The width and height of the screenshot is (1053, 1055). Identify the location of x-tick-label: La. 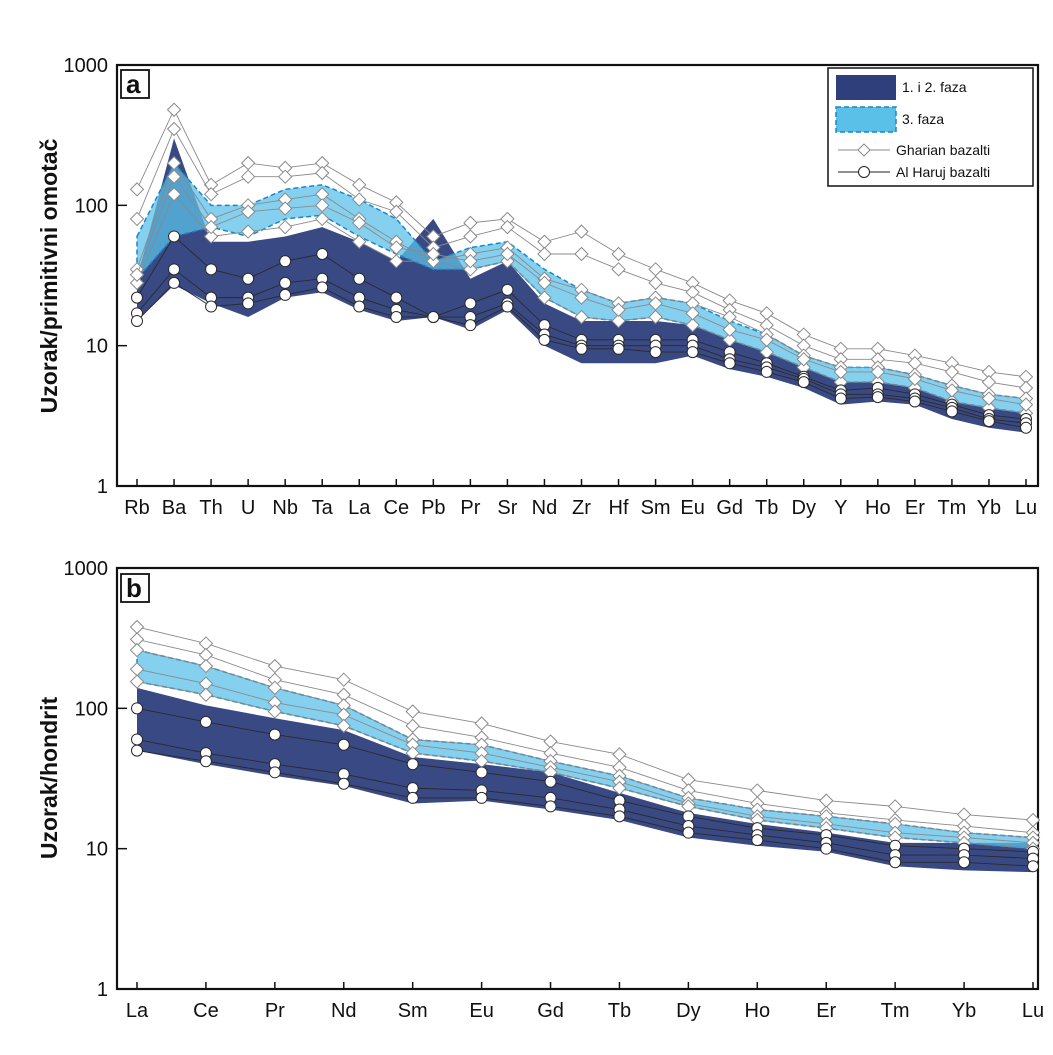
(359, 508).